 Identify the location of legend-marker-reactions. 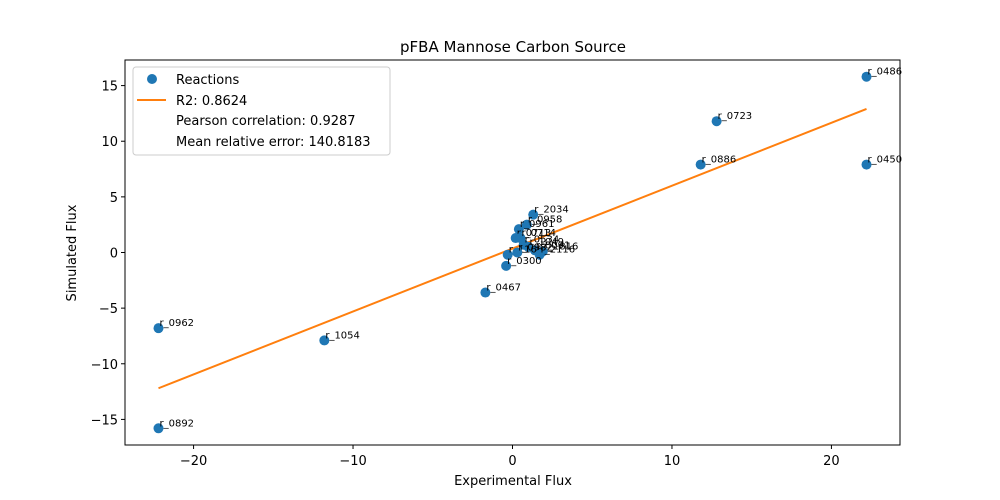
(152, 79).